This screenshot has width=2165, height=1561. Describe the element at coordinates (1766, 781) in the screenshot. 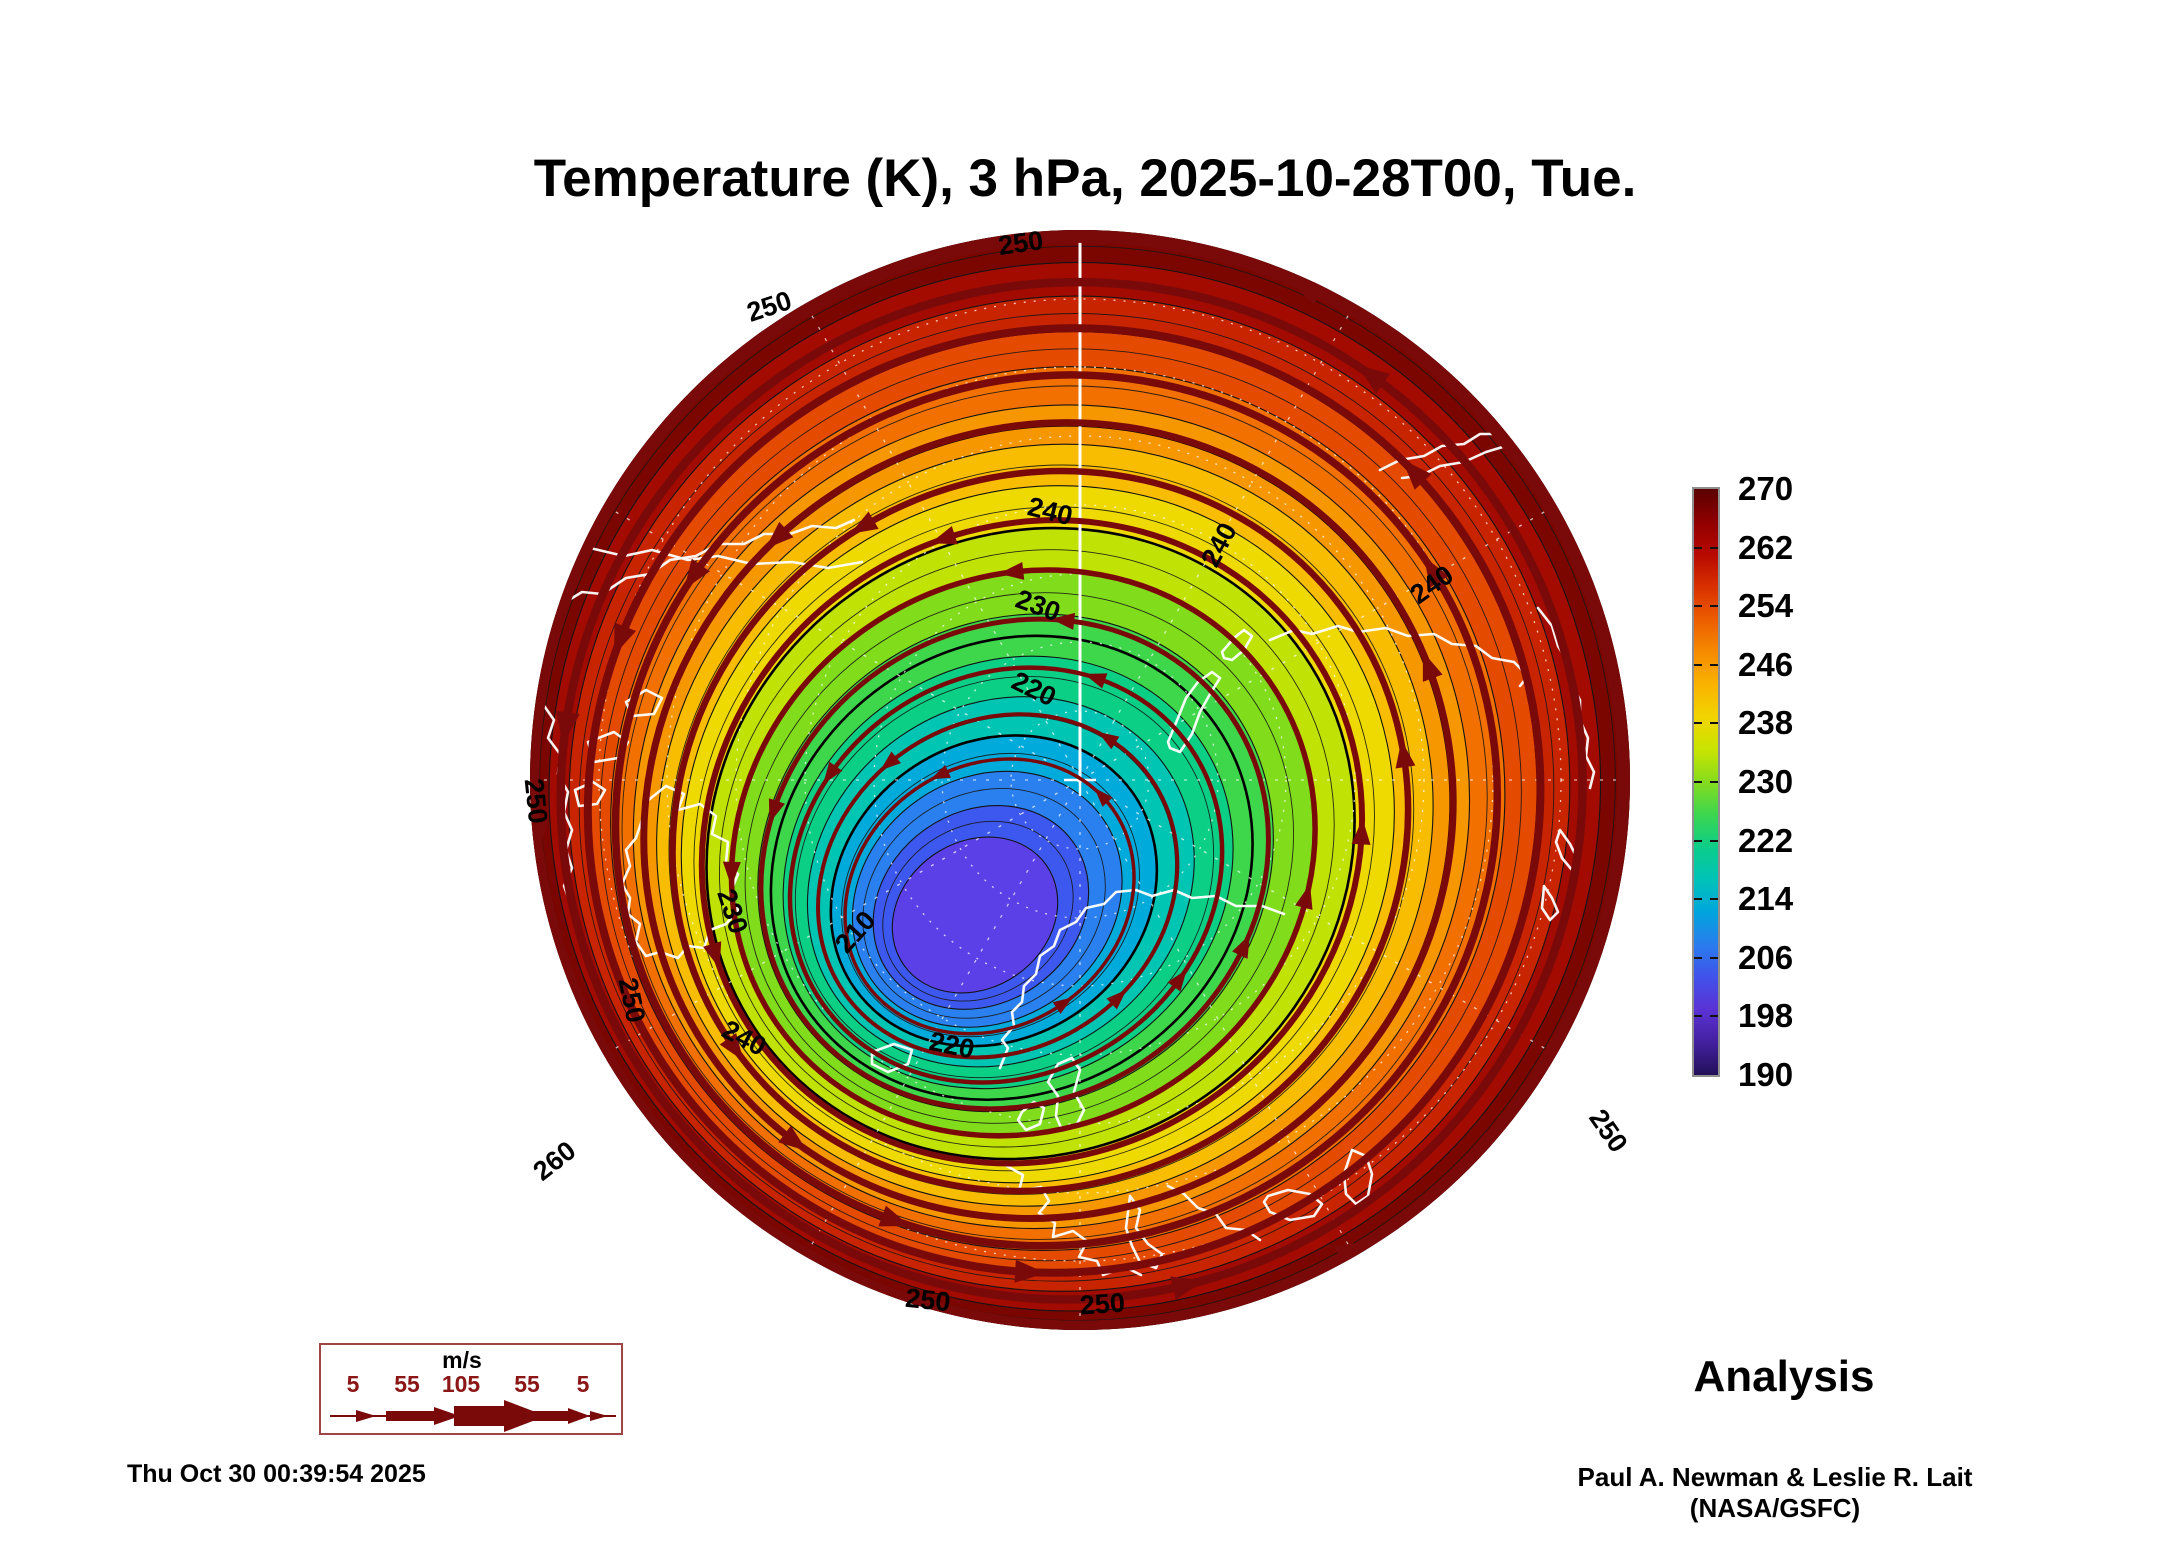

I see `colorbar-tick-label: 230` at that location.